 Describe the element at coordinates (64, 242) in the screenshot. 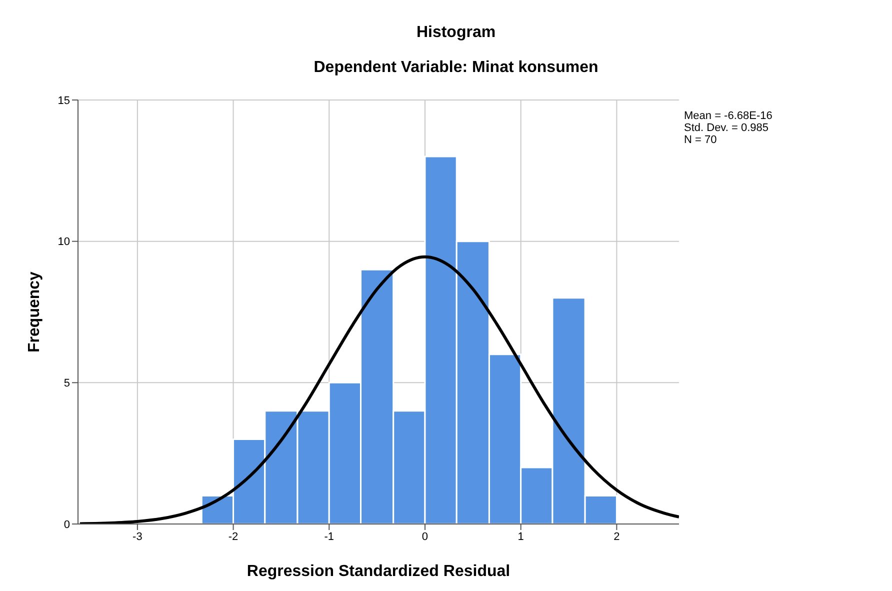

I see `y-tick-label: 10` at that location.